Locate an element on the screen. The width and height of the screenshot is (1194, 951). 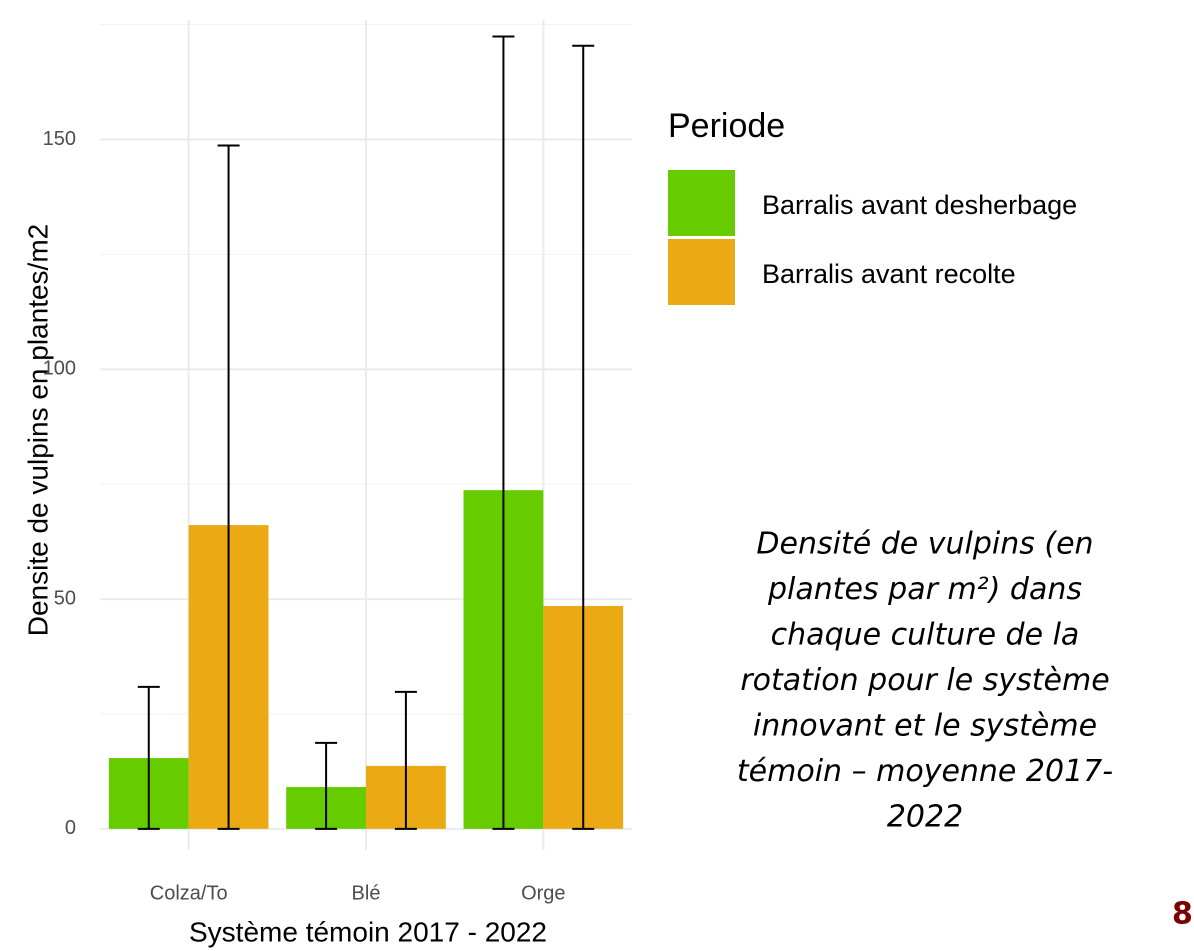
caption-line: témoin – moyenne 2017- is located at coordinates (925, 771).